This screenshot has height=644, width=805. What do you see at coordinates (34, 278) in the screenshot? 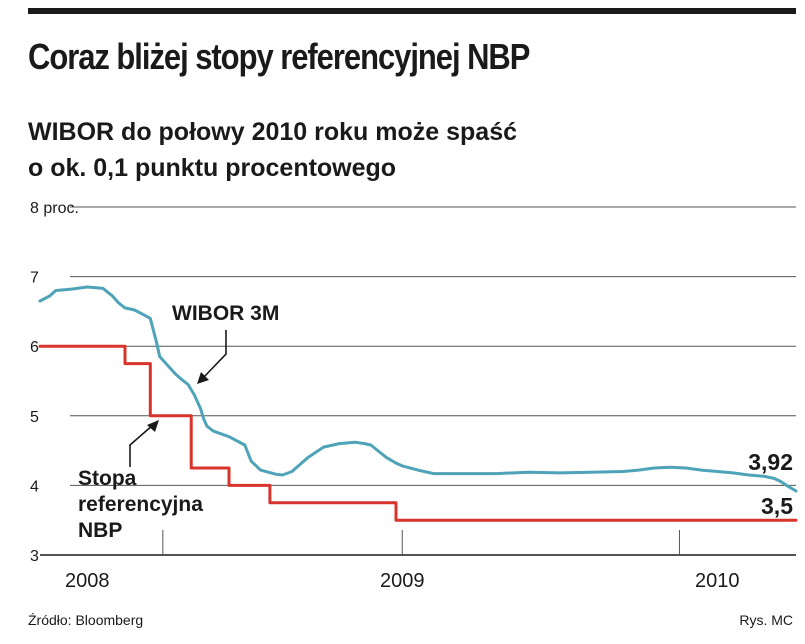
I see `y-tick-label-7: 7` at bounding box center [34, 278].